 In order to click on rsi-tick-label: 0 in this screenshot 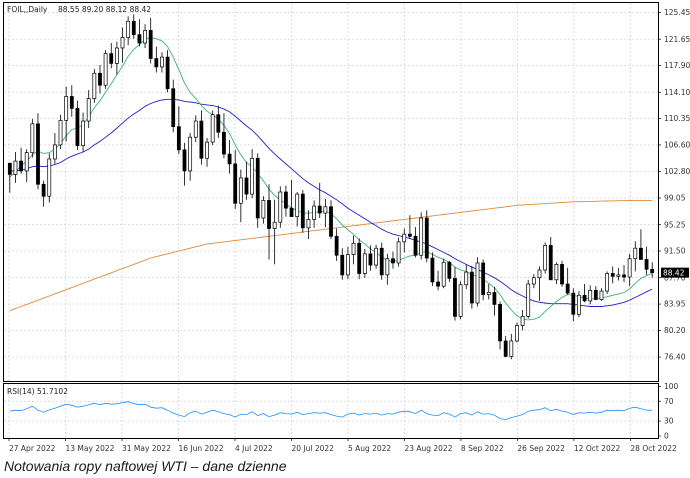, I will do `click(666, 436)`.